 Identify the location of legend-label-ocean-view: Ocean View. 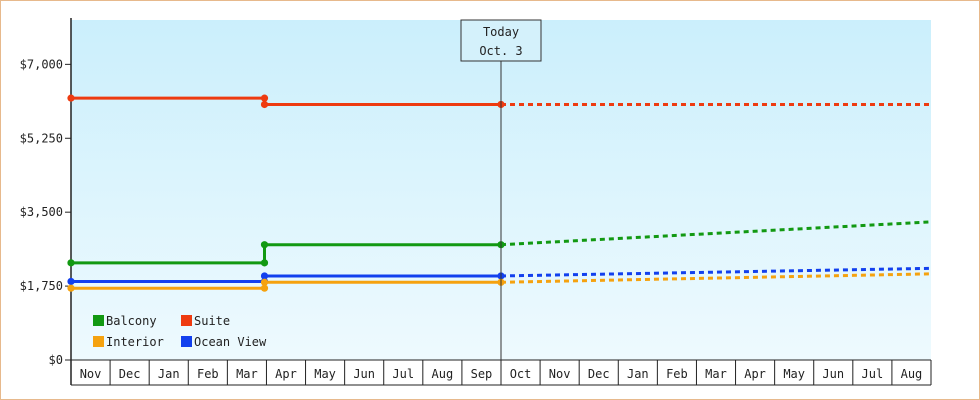
(230, 342).